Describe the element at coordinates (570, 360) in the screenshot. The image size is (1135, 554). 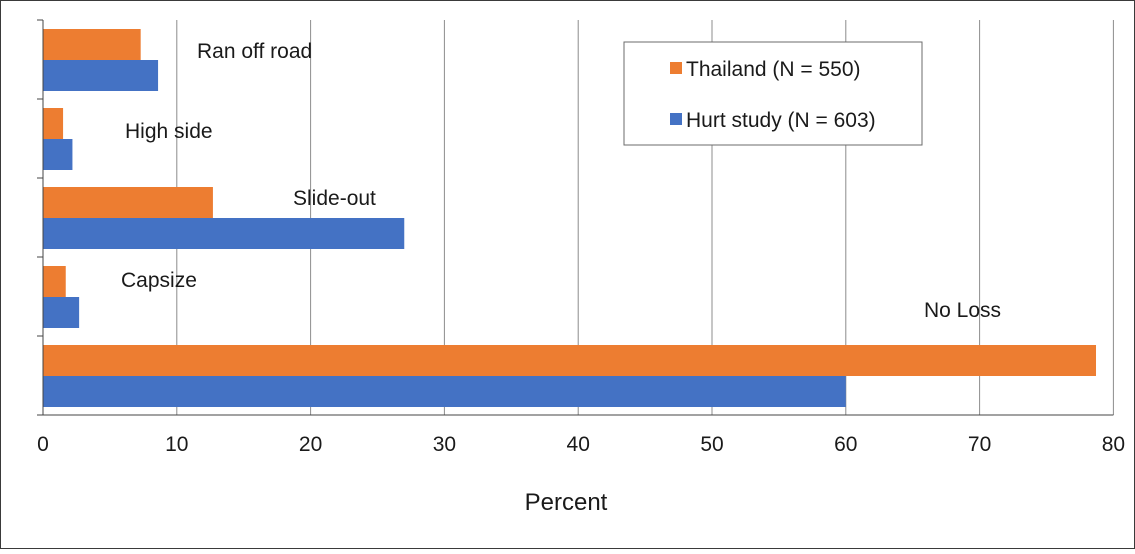
I see `bar-thailand-no-loss` at that location.